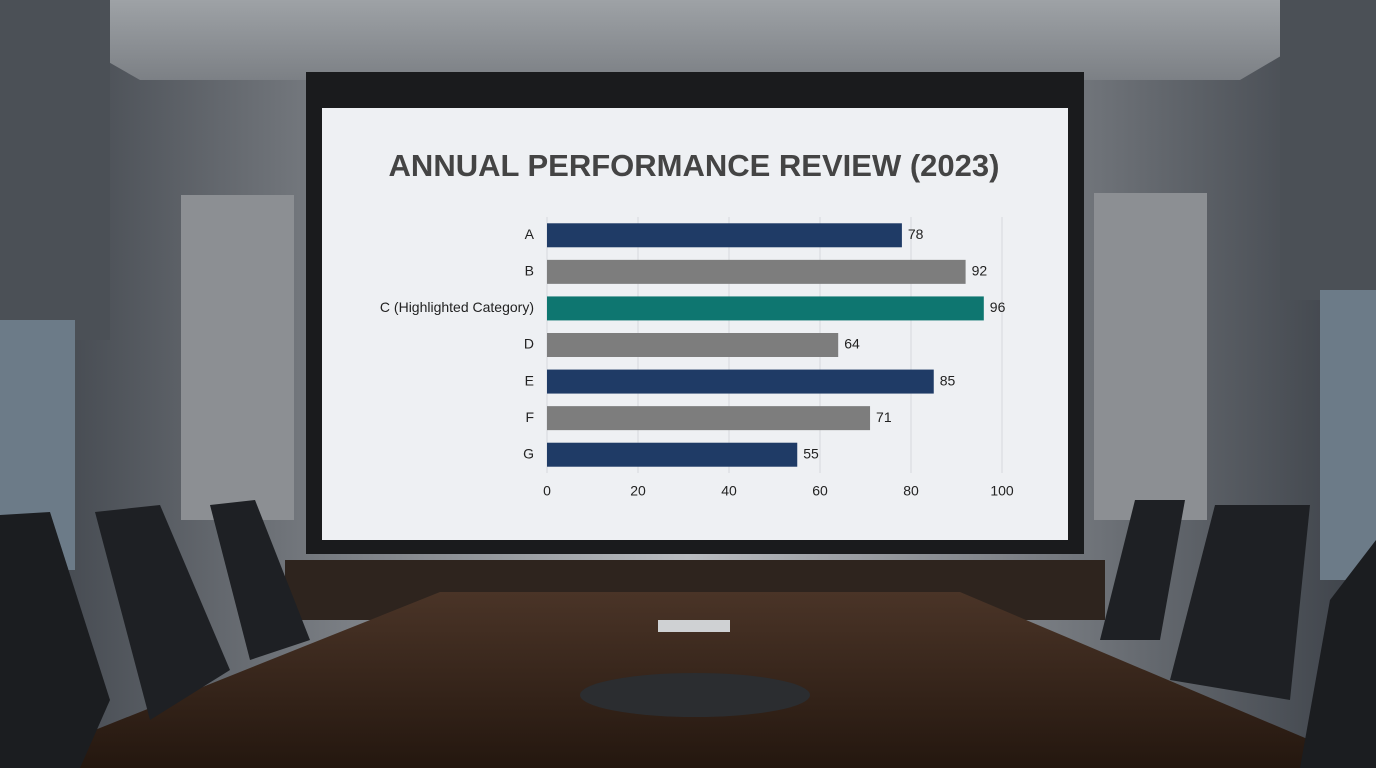 This screenshot has height=768, width=1376. Describe the element at coordinates (694, 165) in the screenshot. I see `chart-title: ANNUAL PERFORMANCE REVIEW (2023)` at that location.